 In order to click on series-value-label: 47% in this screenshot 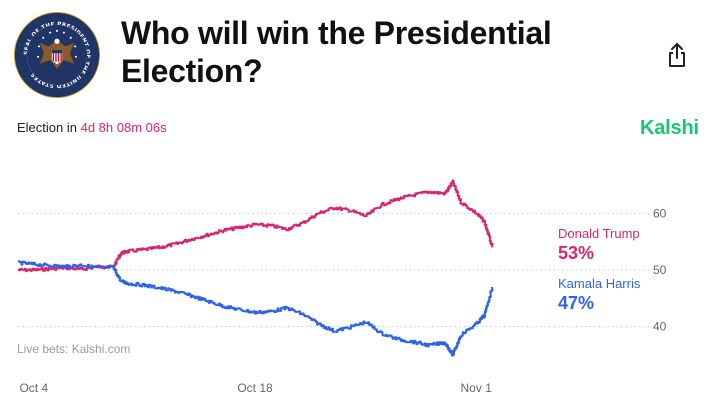, I will do `click(576, 303)`.